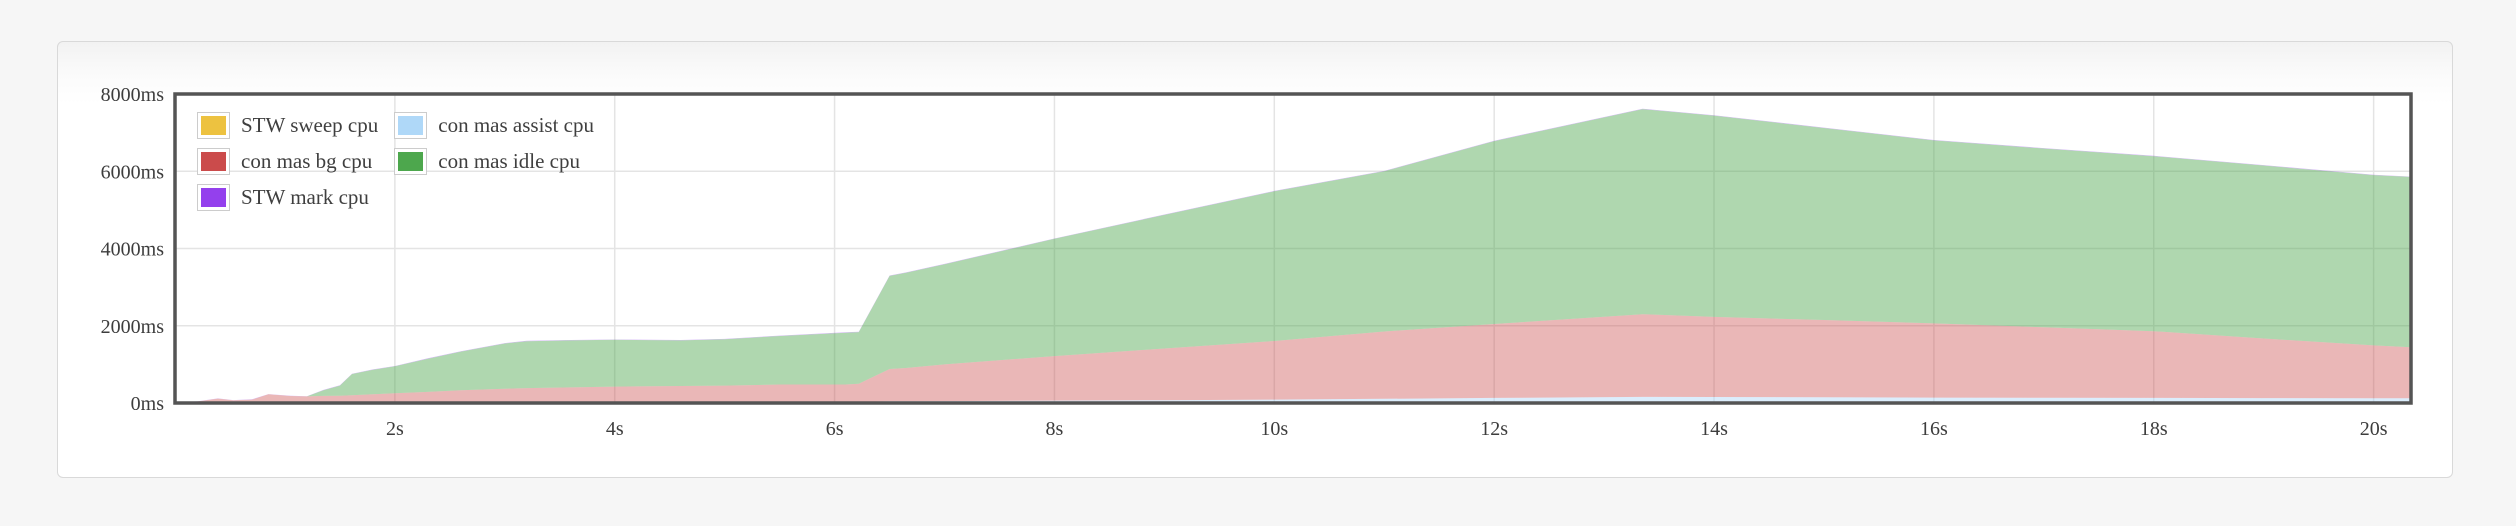 The image size is (2516, 526). I want to click on legend-item-con-mas-bg-cpu: con mas bg cpu, so click(287, 161).